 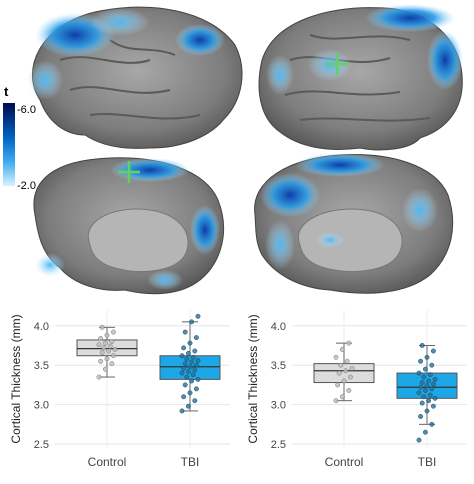 I want to click on brain-medial-left, so click(x=129, y=226).